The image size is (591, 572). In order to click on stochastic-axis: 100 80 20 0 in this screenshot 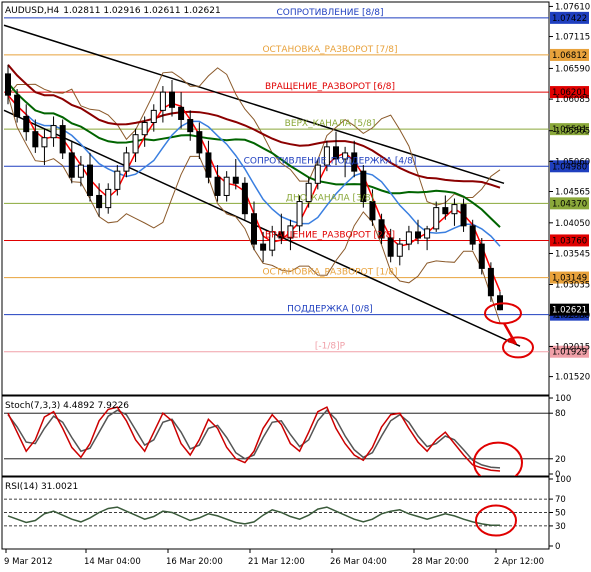, I will do `click(560, 437)`.